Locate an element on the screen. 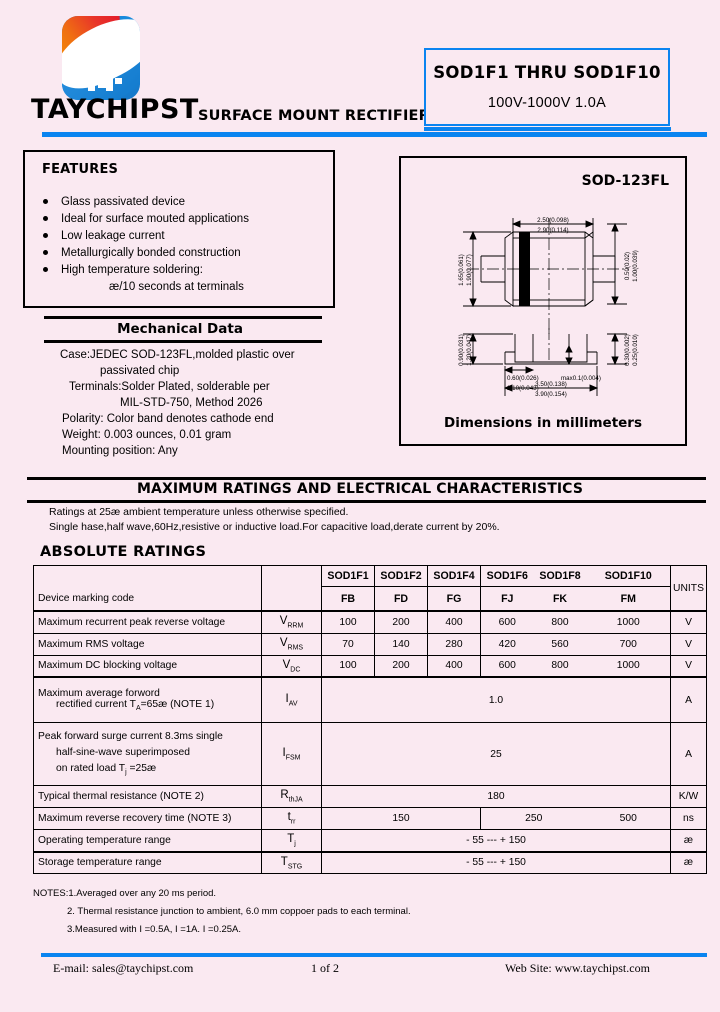  dim-left-height-max: 1.90(0.077) is located at coordinates (469, 270).